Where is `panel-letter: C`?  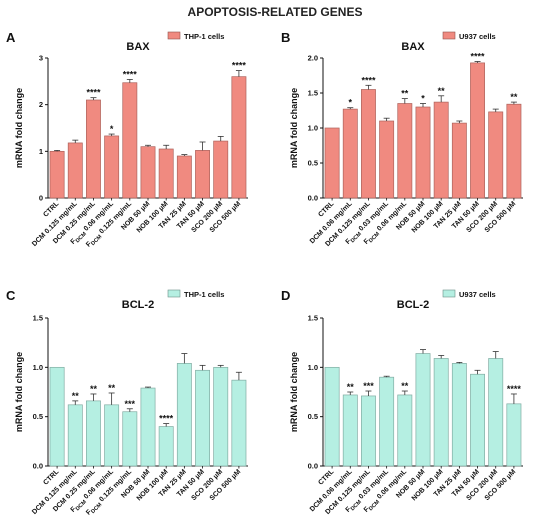
panel-letter: C is located at coordinates (11, 295).